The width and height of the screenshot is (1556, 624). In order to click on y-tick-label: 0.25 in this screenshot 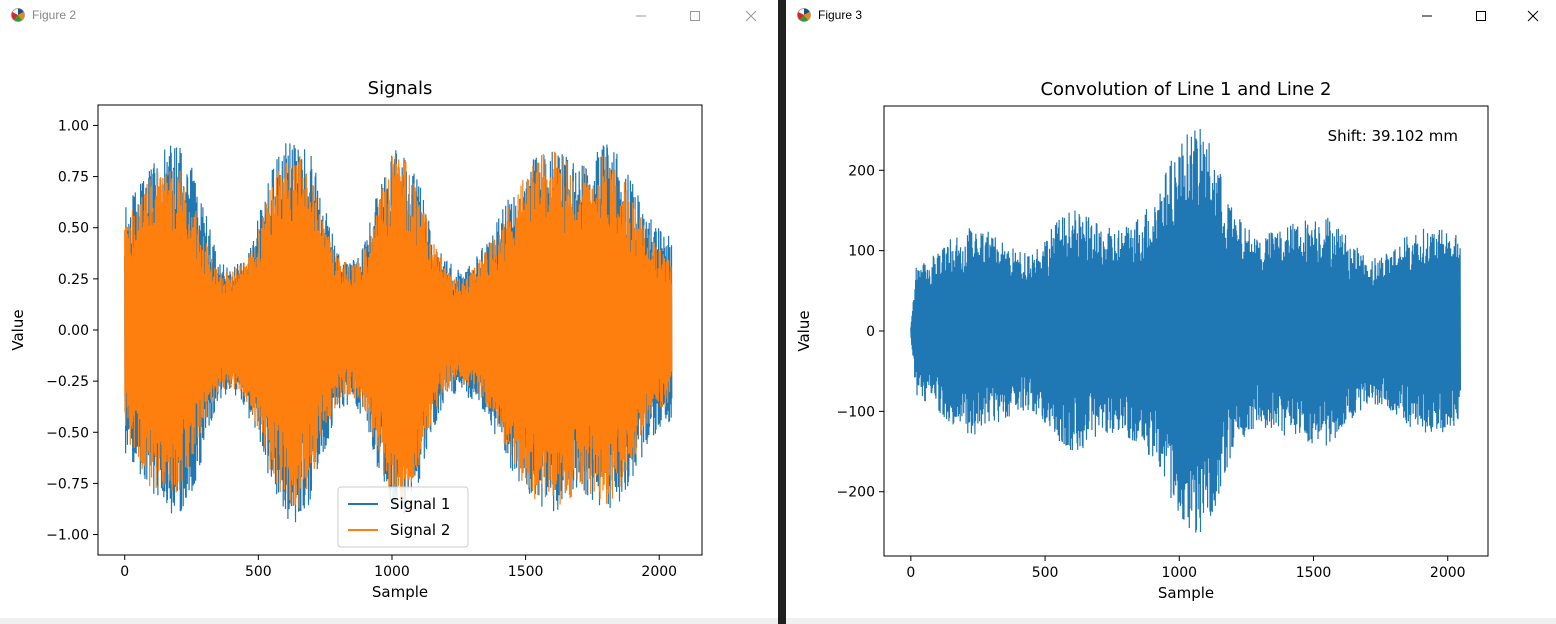, I will do `click(73, 280)`.